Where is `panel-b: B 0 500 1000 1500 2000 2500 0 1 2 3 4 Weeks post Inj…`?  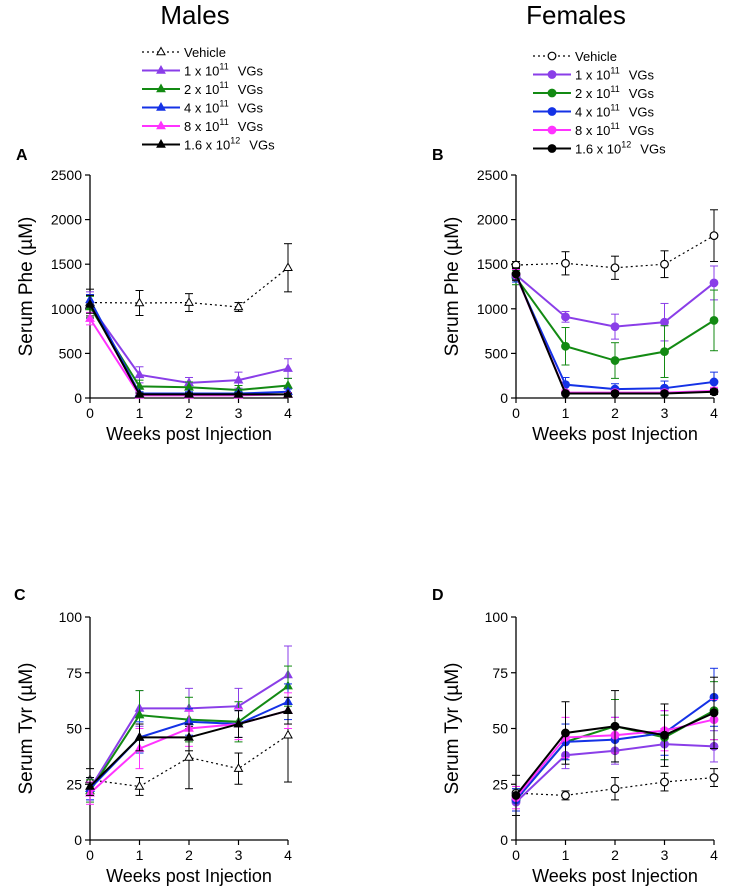
panel-b: B 0 500 1000 1500 2000 2500 0 1 2 3 4 Weeks post Inj… is located at coordinates (575, 295).